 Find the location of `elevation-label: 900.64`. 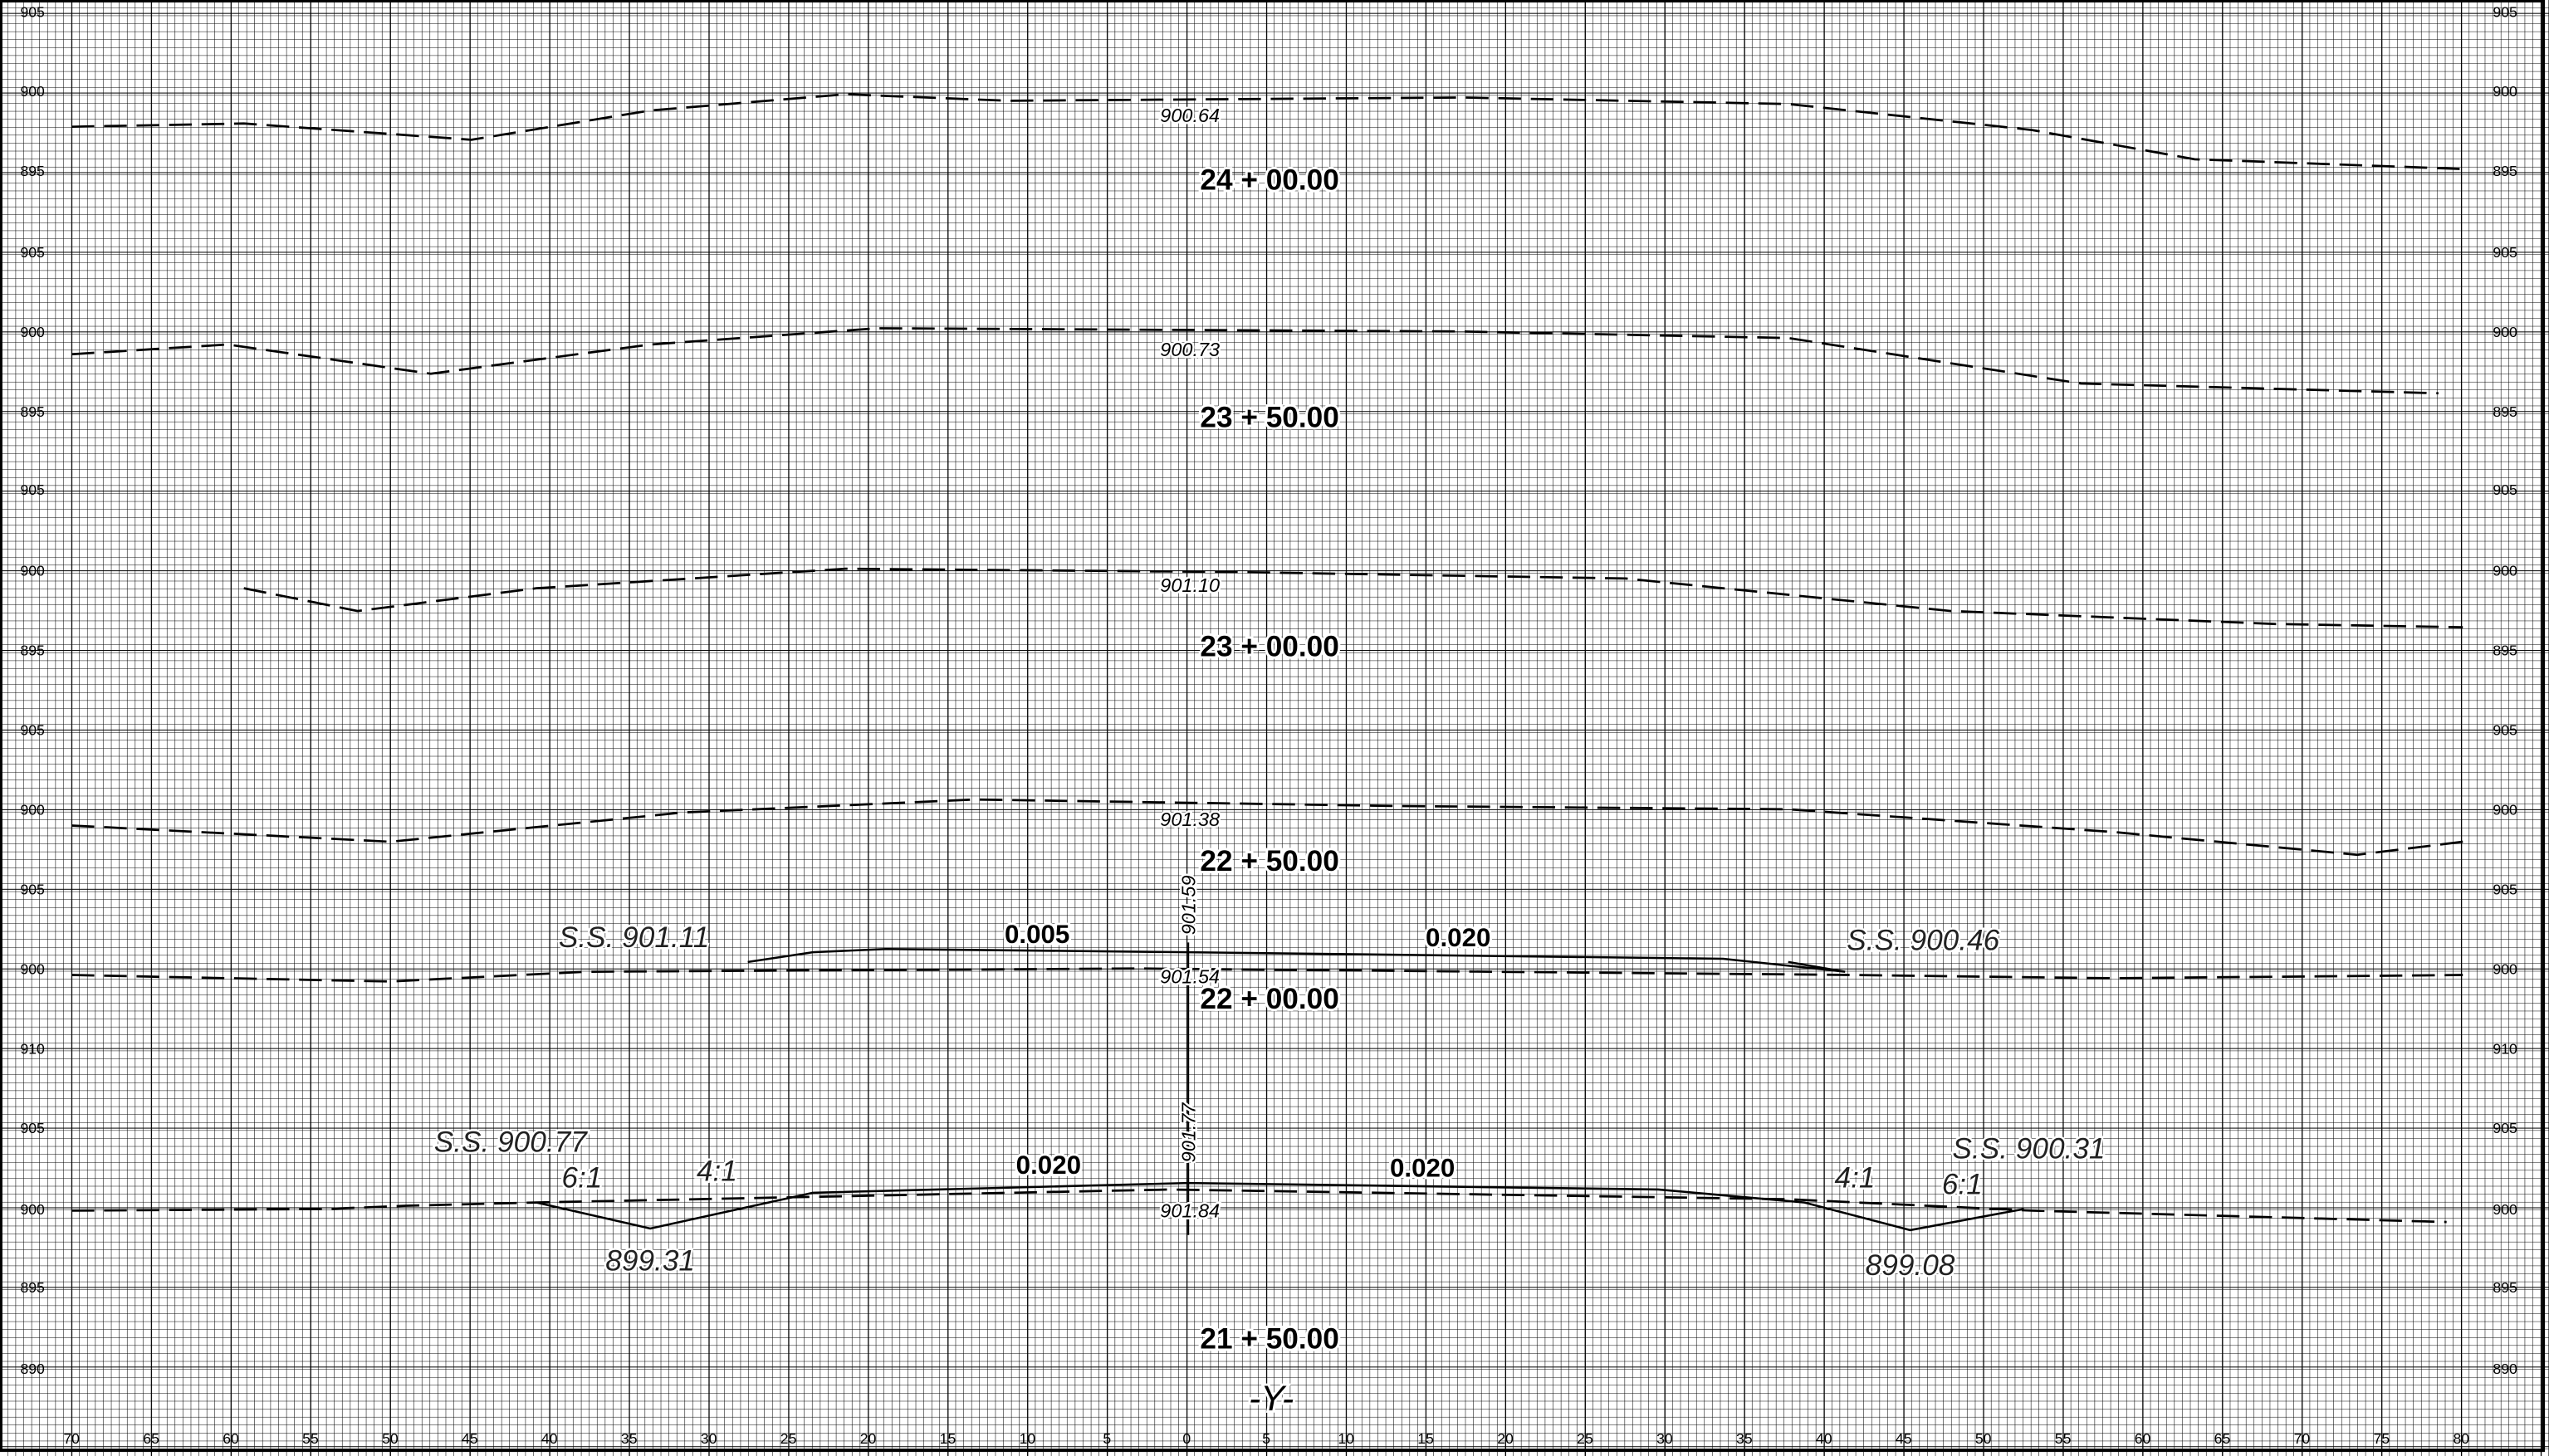

elevation-label: 900.64 is located at coordinates (1190, 115).